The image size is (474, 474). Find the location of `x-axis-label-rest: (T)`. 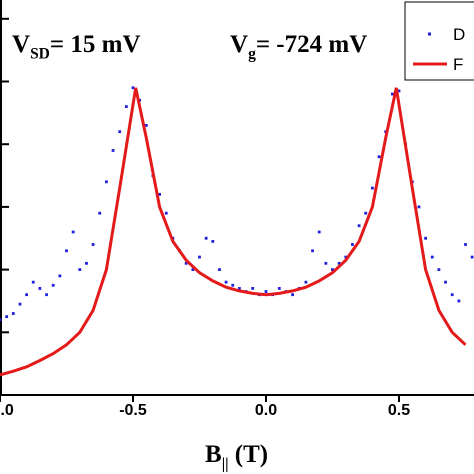

x-axis-label-rest: (T) is located at coordinates (249, 454).